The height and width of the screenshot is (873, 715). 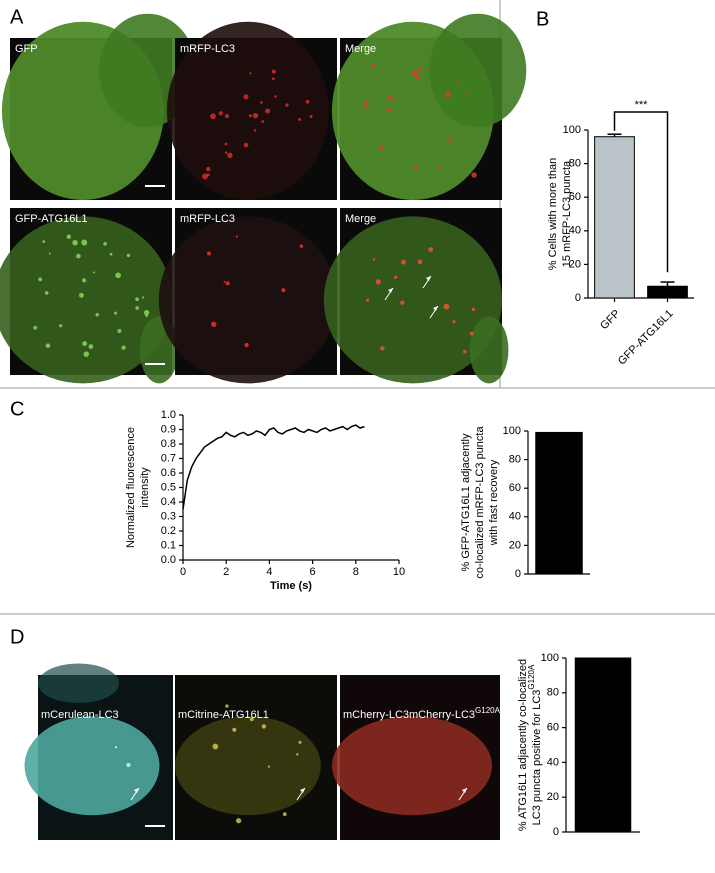 What do you see at coordinates (168, 502) in the screenshot?
I see `y-tick-label: 0.4` at bounding box center [168, 502].